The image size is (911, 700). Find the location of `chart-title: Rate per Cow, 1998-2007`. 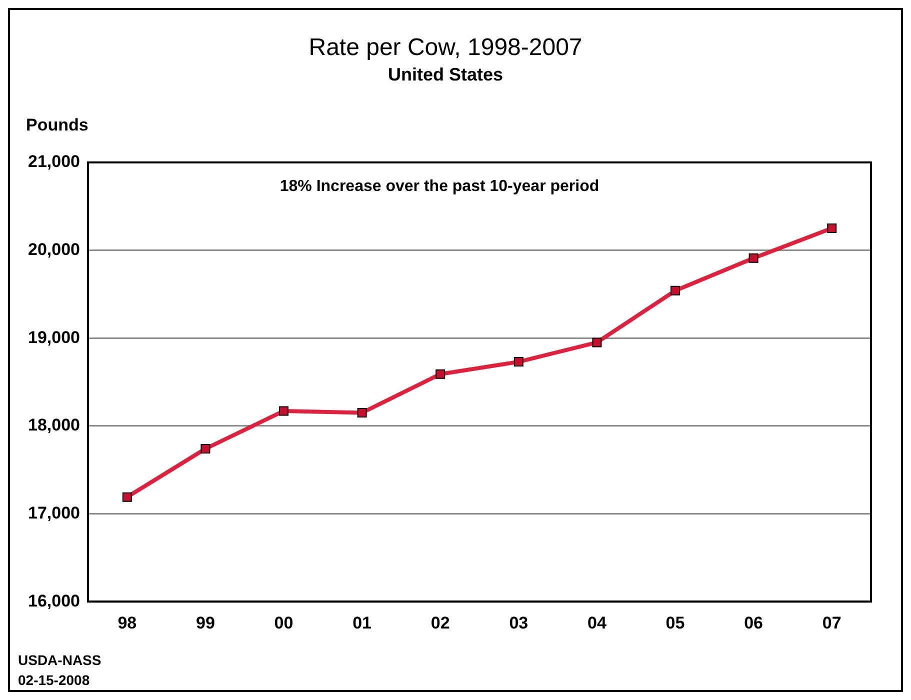

chart-title: Rate per Cow, 1998-2007 is located at coordinates (445, 48).